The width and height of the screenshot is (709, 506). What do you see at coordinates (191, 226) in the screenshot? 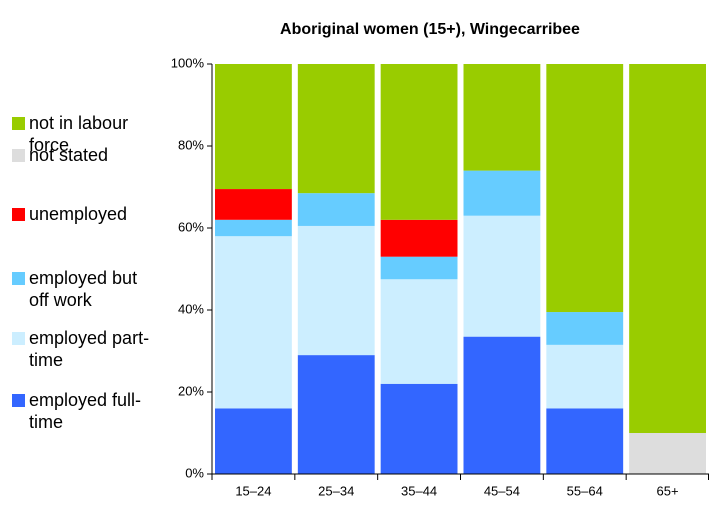
I see `y-tick-label: 60%` at bounding box center [191, 226].